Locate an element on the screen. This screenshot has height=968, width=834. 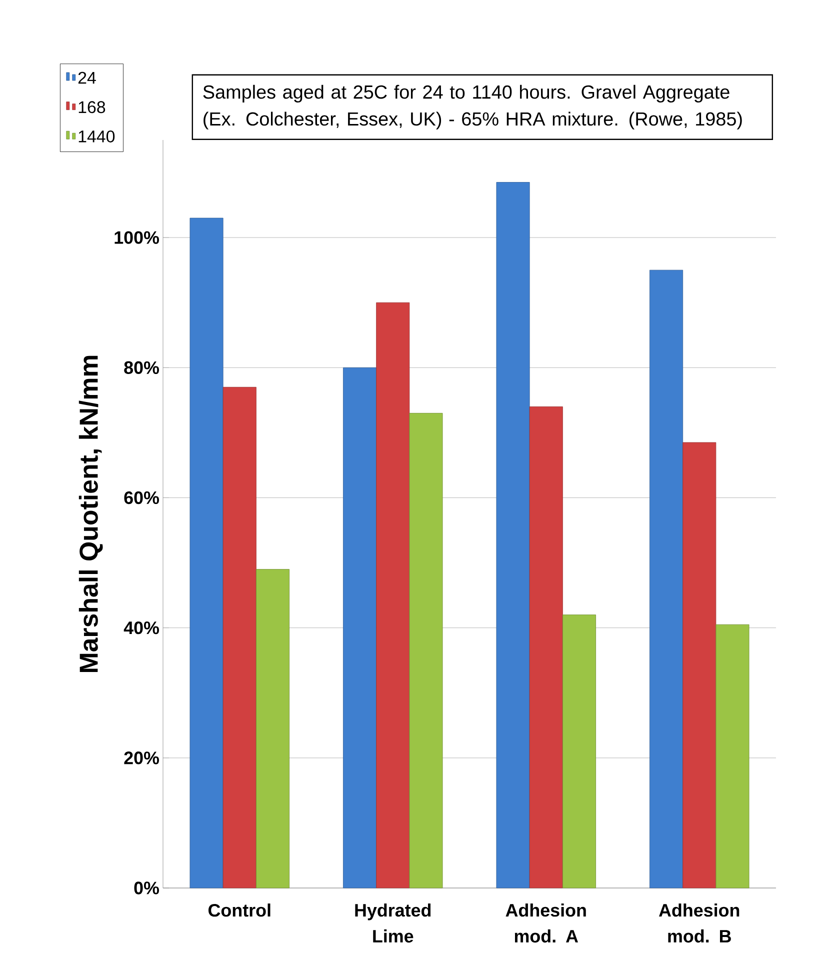
x-tick-label: Adhesion mod. A is located at coordinates (546, 923).